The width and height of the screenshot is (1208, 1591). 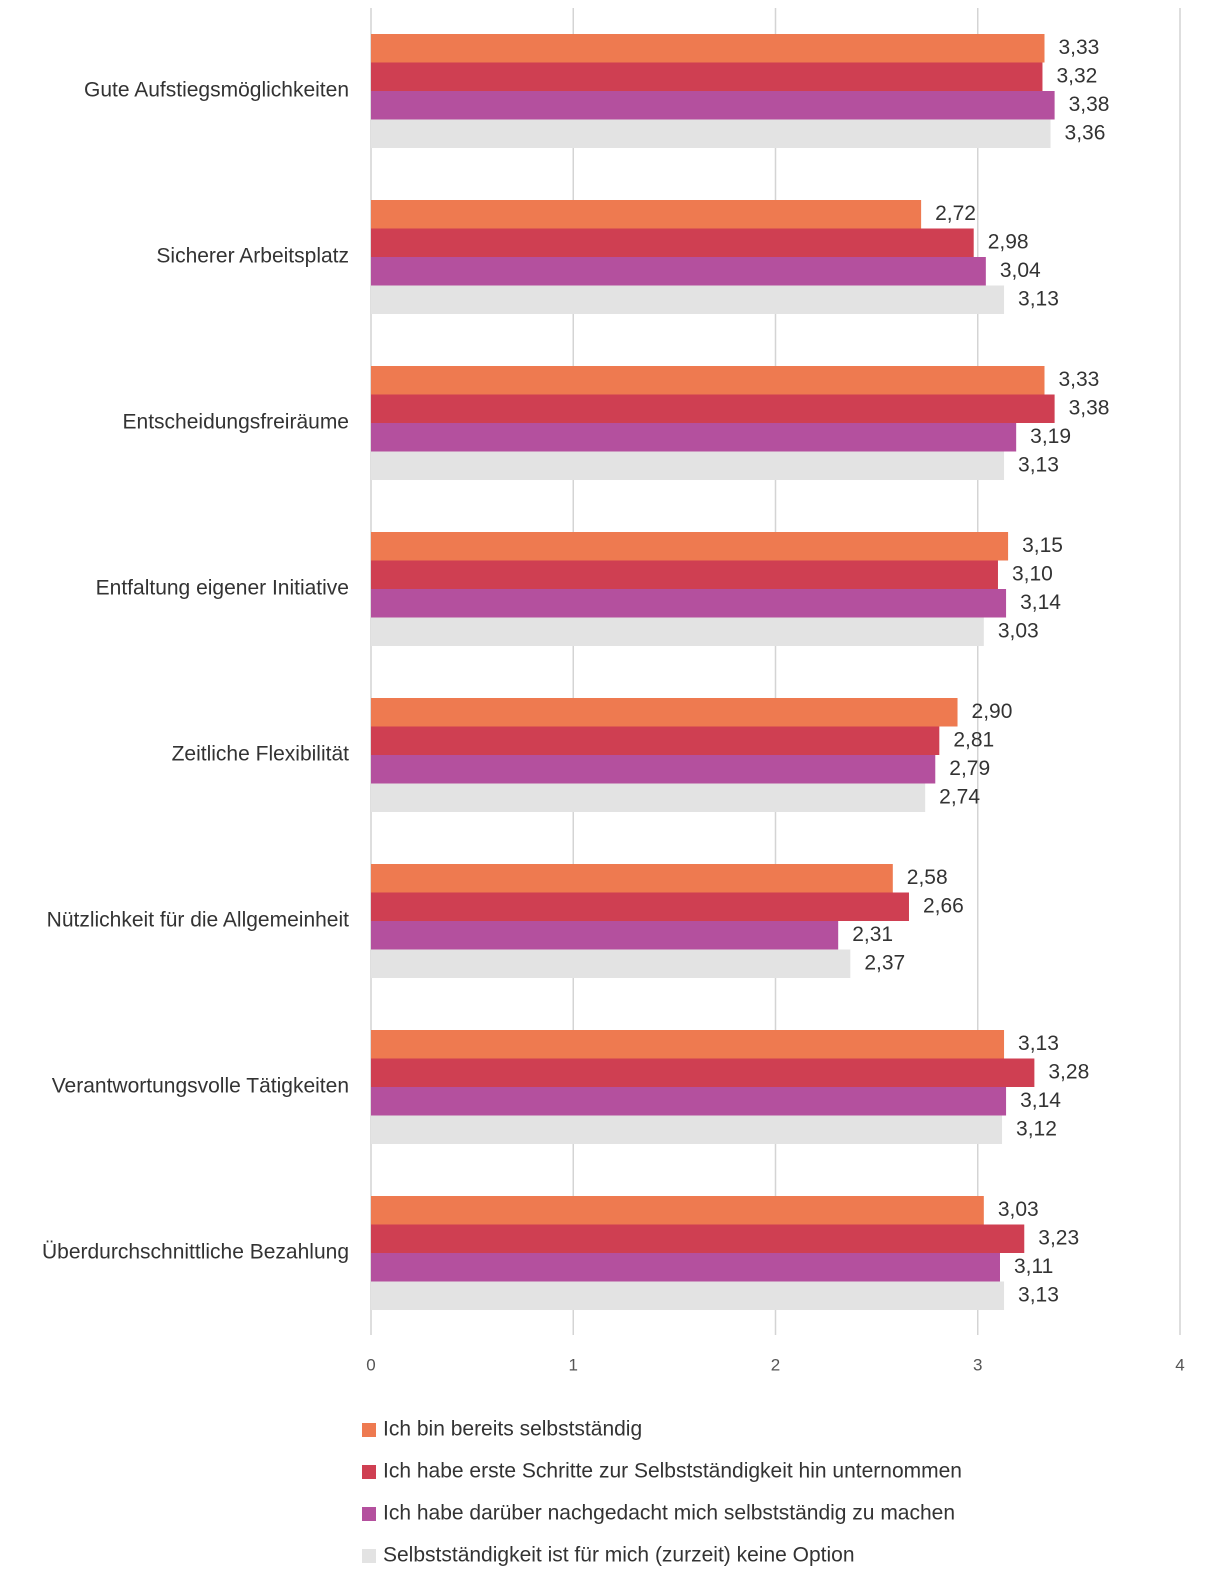 What do you see at coordinates (955, 213) in the screenshot?
I see `value-label: 2,72` at bounding box center [955, 213].